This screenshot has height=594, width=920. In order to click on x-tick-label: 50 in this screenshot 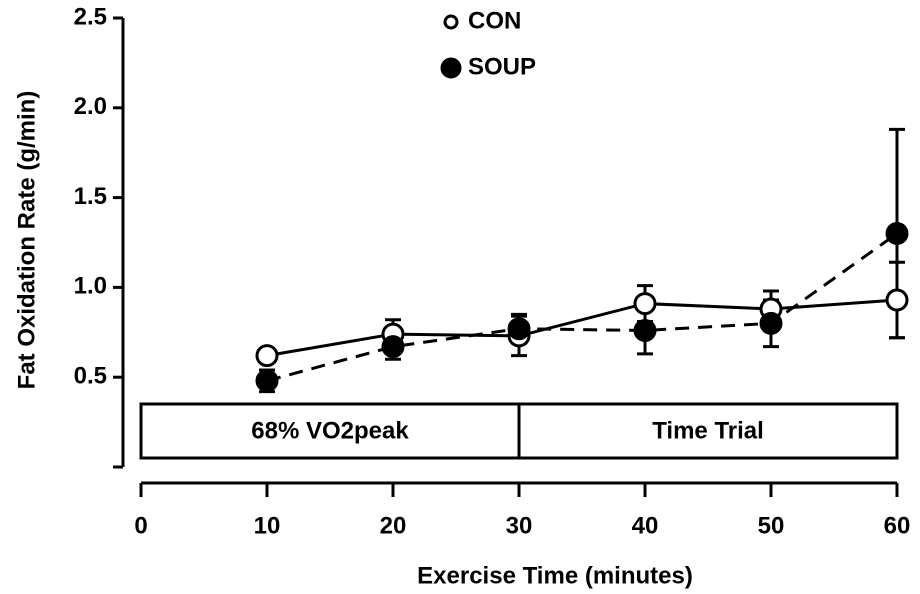, I will do `click(771, 525)`.